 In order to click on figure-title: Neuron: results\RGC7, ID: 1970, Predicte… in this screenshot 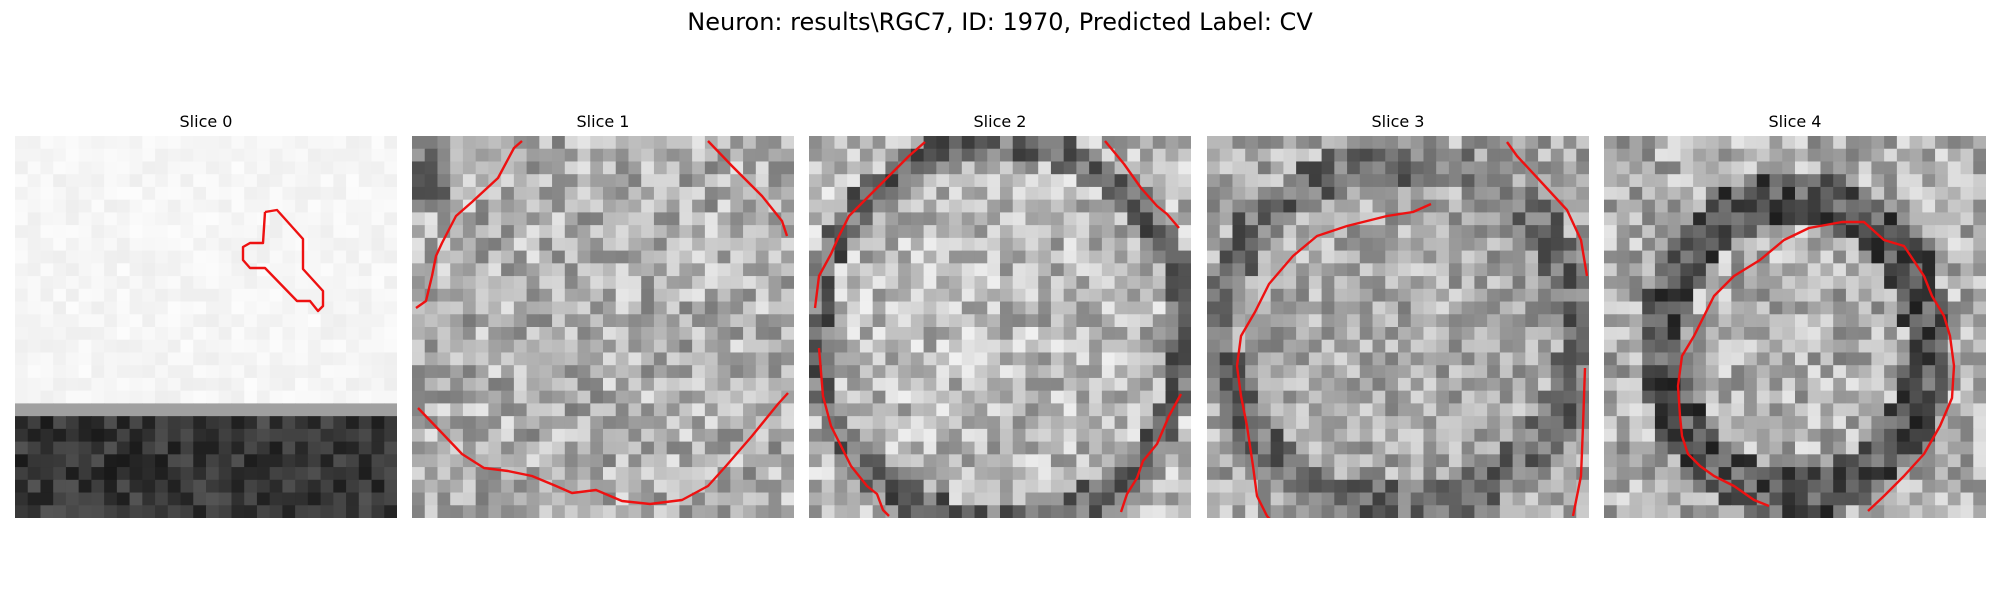, I will do `click(1000, 22)`.